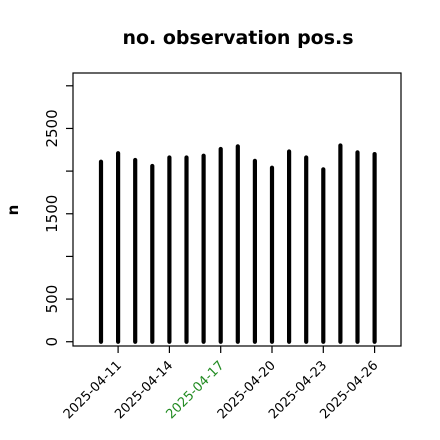 Image resolution: width=440 pixels, height=440 pixels. I want to click on chart-title: no. observation pos.s, so click(237, 38).